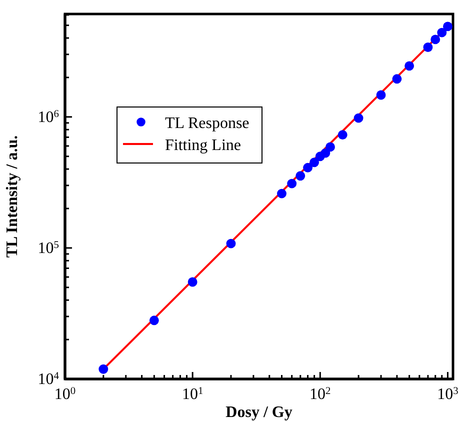 The height and width of the screenshot is (422, 459). Describe the element at coordinates (320, 394) in the screenshot. I see `x-tick-label: 10$^{2}$` at that location.